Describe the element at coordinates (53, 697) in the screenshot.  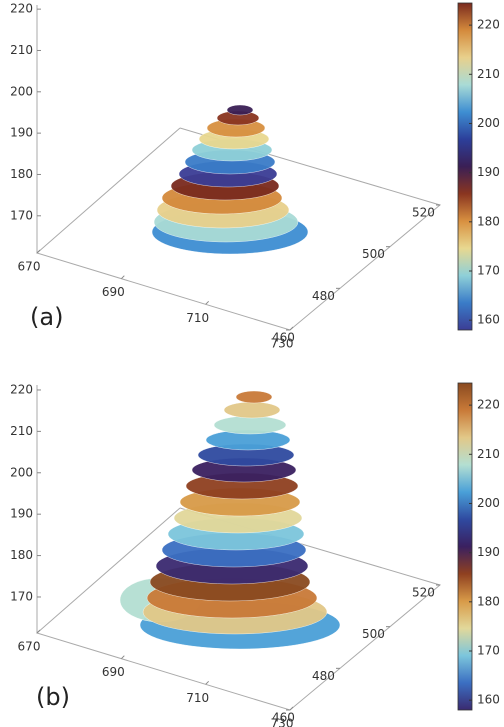
I see `panel-label: (b)` at that location.